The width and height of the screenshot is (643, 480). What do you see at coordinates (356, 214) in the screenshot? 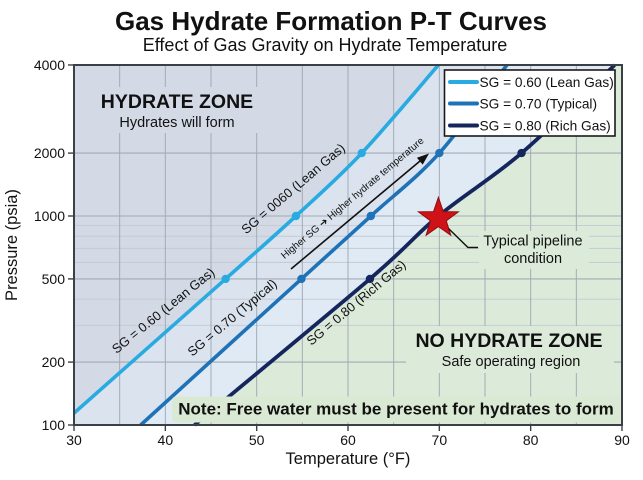
I see `annotation-arrow-line` at bounding box center [356, 214].